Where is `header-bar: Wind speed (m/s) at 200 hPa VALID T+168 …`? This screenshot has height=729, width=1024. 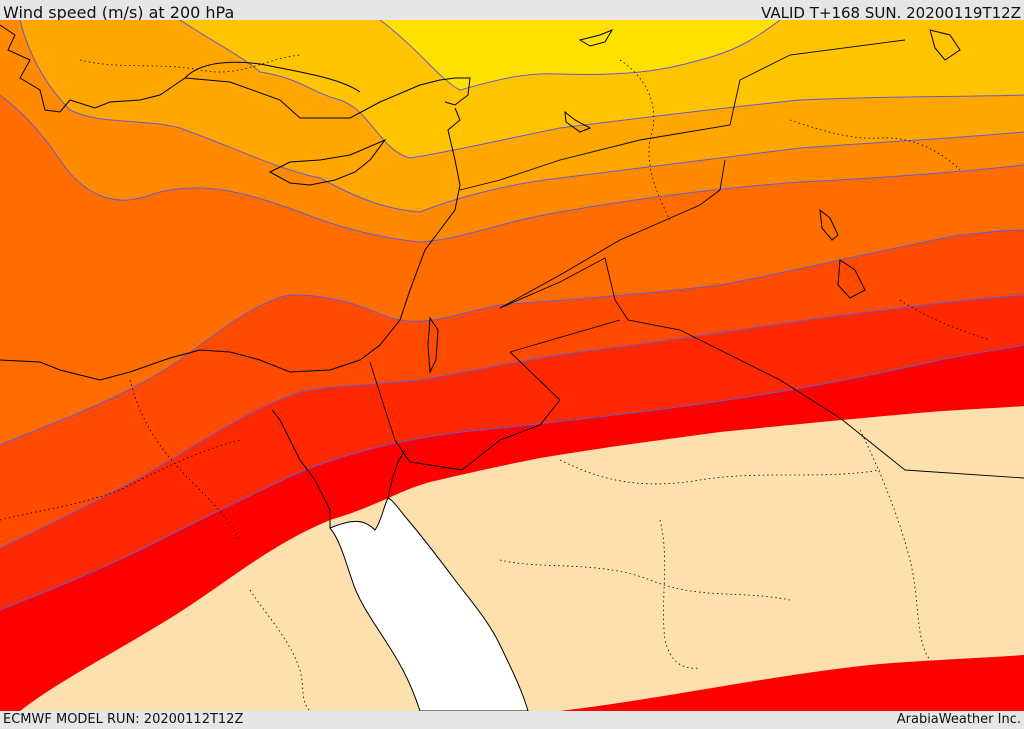 header-bar: Wind speed (m/s) at 200 hPa VALID T+168 … is located at coordinates (512, 11).